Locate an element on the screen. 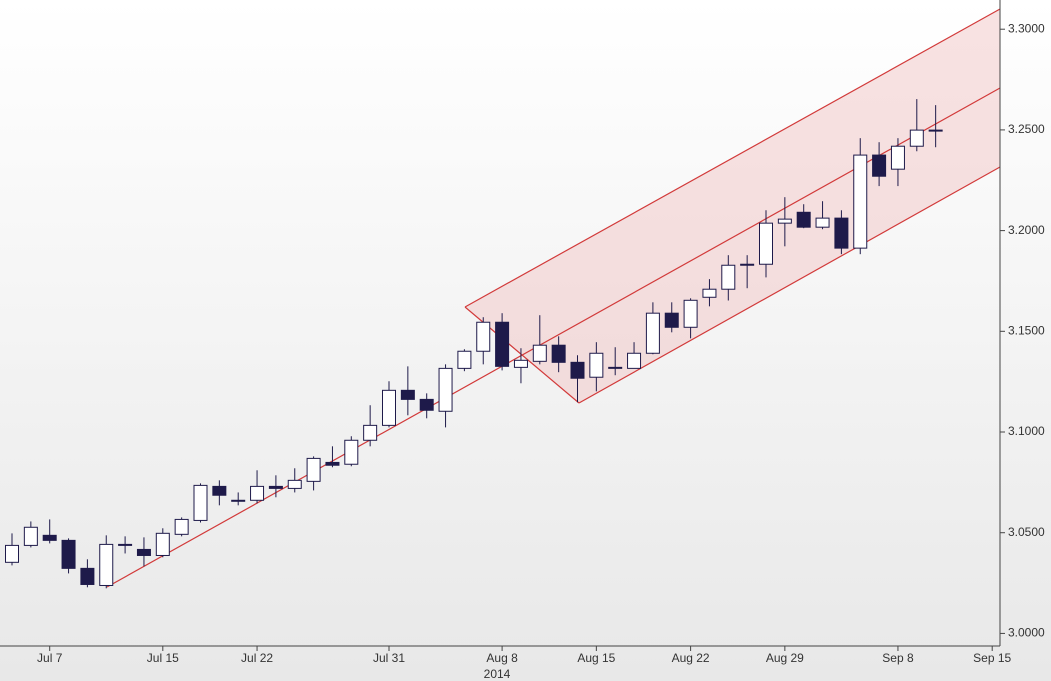 This screenshot has height=681, width=1051. y-tick-label: 3.2000 is located at coordinates (1026, 230).